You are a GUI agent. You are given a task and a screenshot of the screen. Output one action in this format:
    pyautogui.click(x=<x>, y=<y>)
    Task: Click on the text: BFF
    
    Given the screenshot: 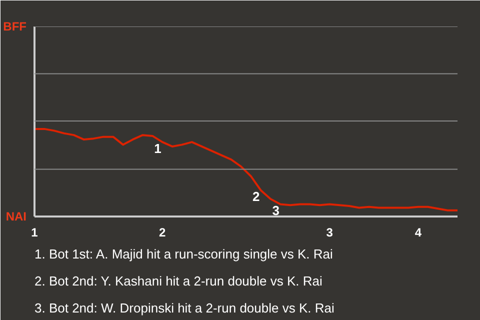 What is the action you would take?
    pyautogui.click(x=14, y=27)
    